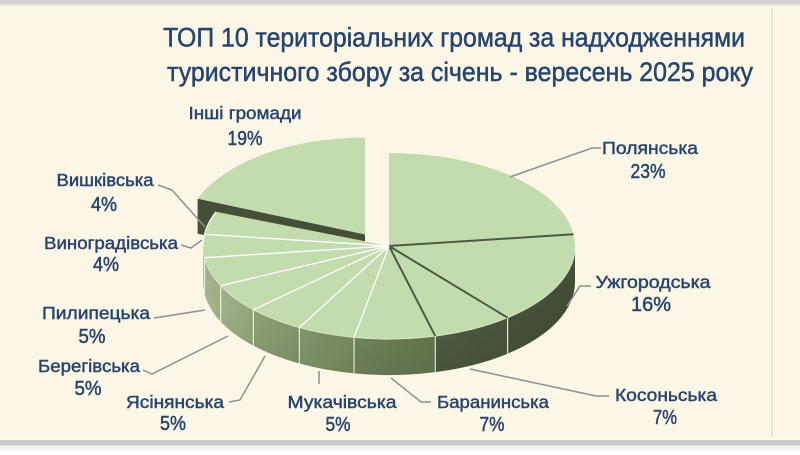 The image size is (800, 455). Describe the element at coordinates (648, 172) in the screenshot. I see `svg-text: 23%` at that location.